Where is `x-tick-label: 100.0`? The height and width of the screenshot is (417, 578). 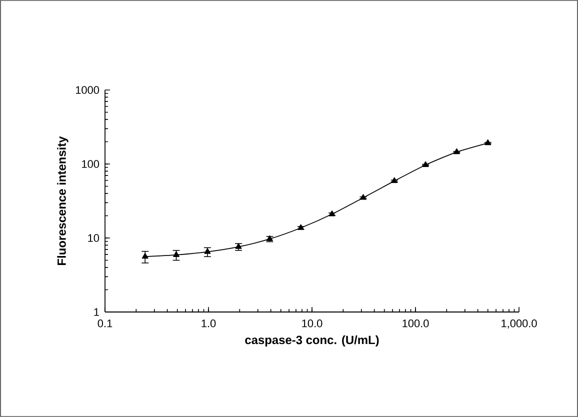
x-tick-label: 100.0 is located at coordinates (415, 324).